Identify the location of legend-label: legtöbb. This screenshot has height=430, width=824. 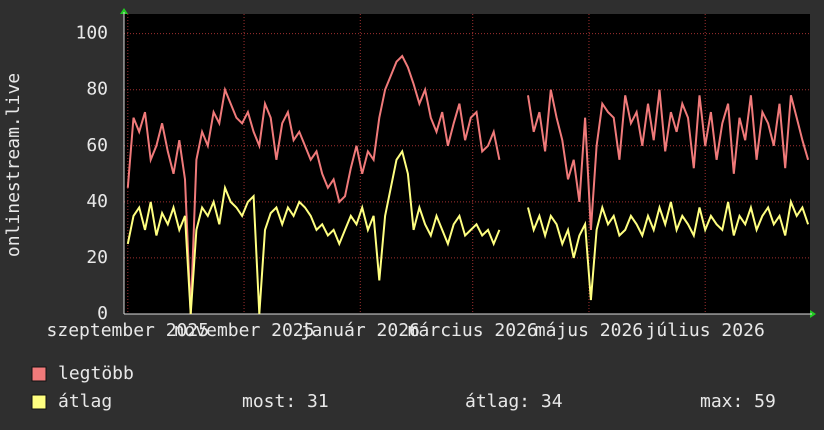
(96, 373).